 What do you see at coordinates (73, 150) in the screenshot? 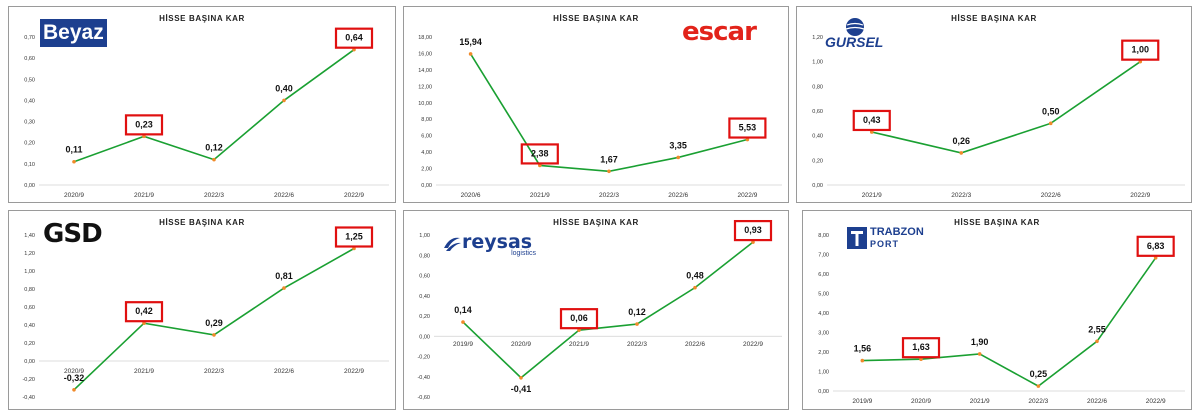
I see `data-label: 0,11` at bounding box center [73, 150].